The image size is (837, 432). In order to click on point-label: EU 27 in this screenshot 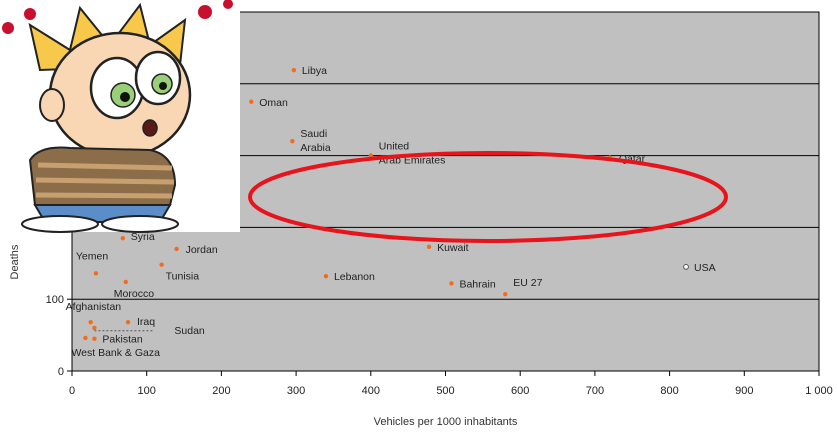, I will do `click(527, 283)`.